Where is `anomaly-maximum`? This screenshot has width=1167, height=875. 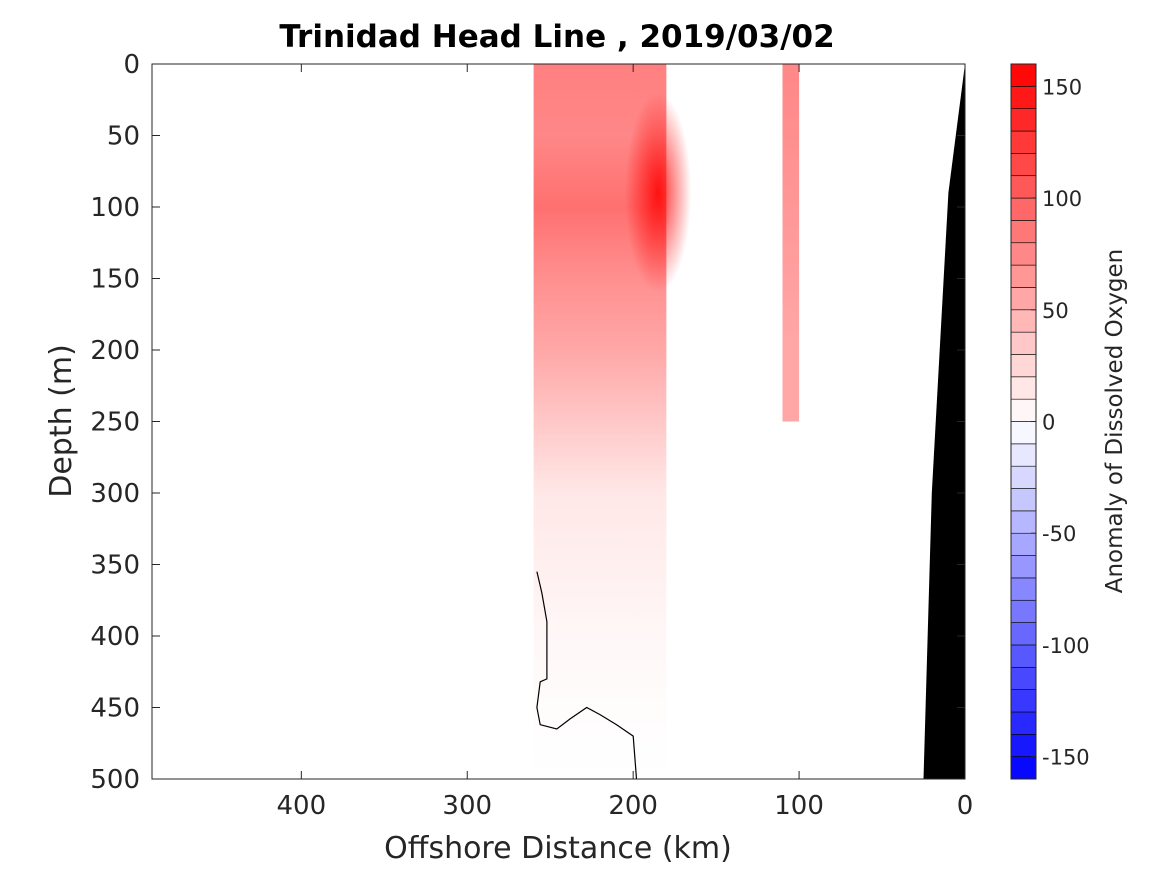
anomaly-maximum is located at coordinates (658, 192).